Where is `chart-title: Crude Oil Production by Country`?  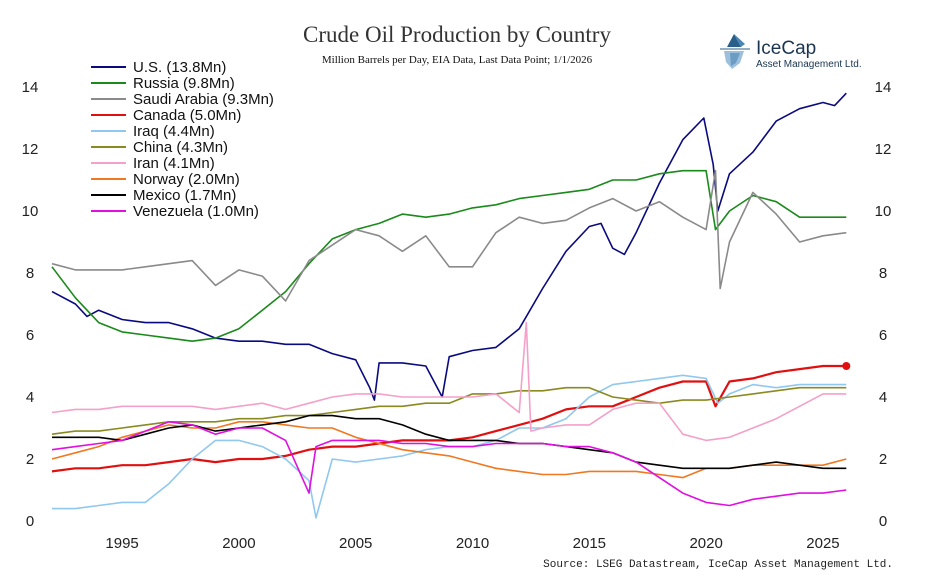
chart-title: Crude Oil Production by Country is located at coordinates (457, 34).